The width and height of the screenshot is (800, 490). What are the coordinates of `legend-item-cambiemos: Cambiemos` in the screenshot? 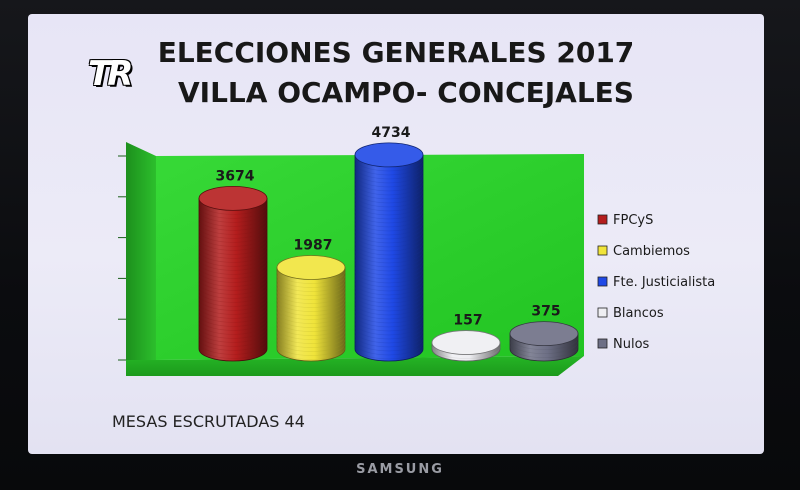 It's located at (643, 251).